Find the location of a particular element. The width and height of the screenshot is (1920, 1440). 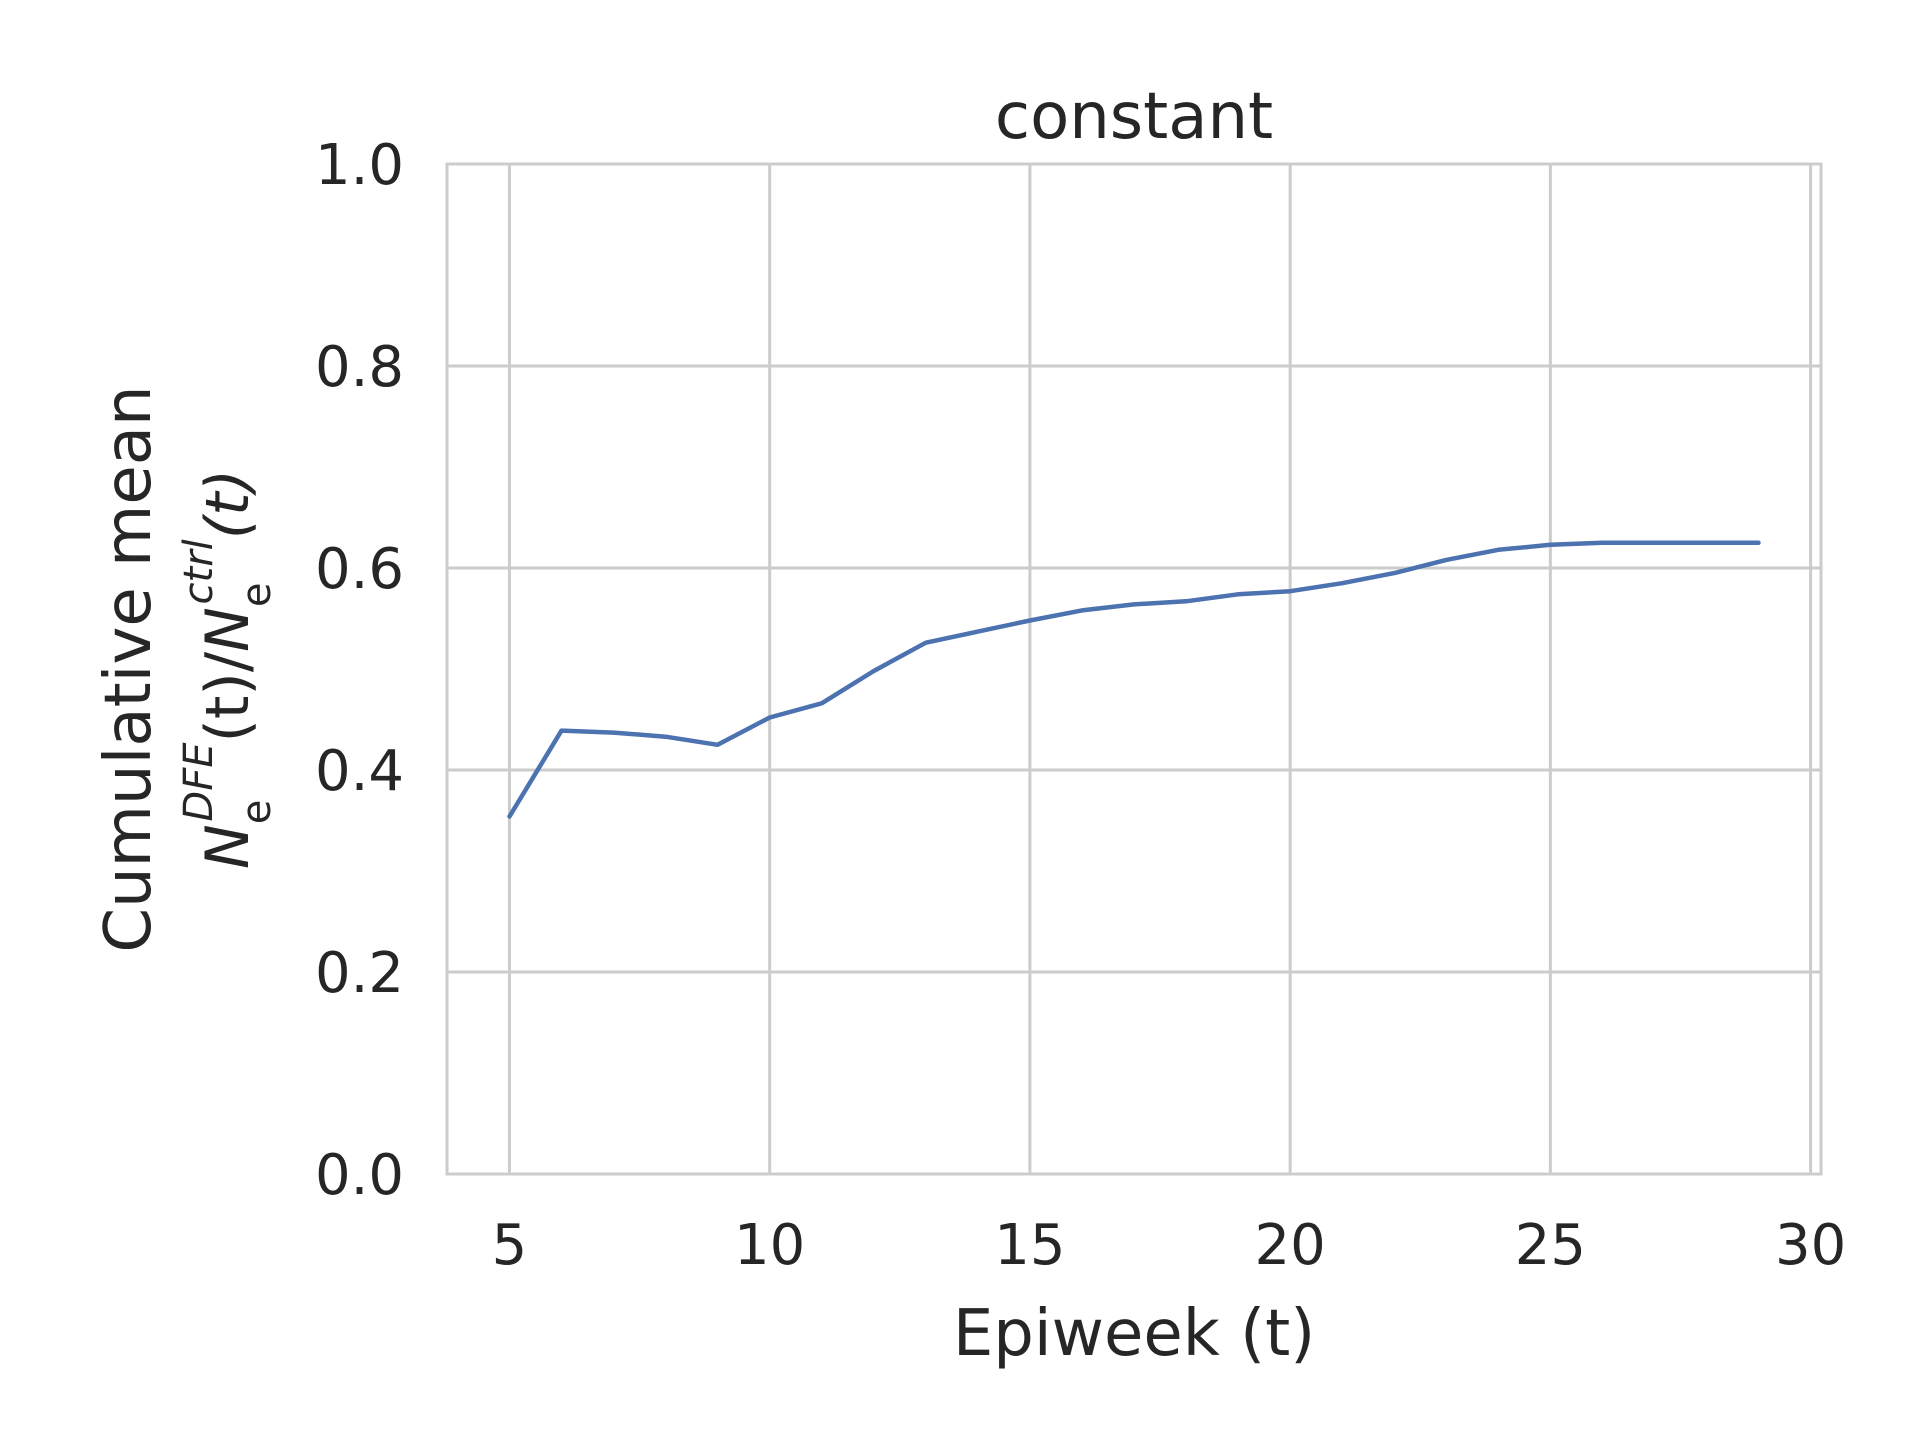

y-tick-label: 0.2 is located at coordinates (359, 973).